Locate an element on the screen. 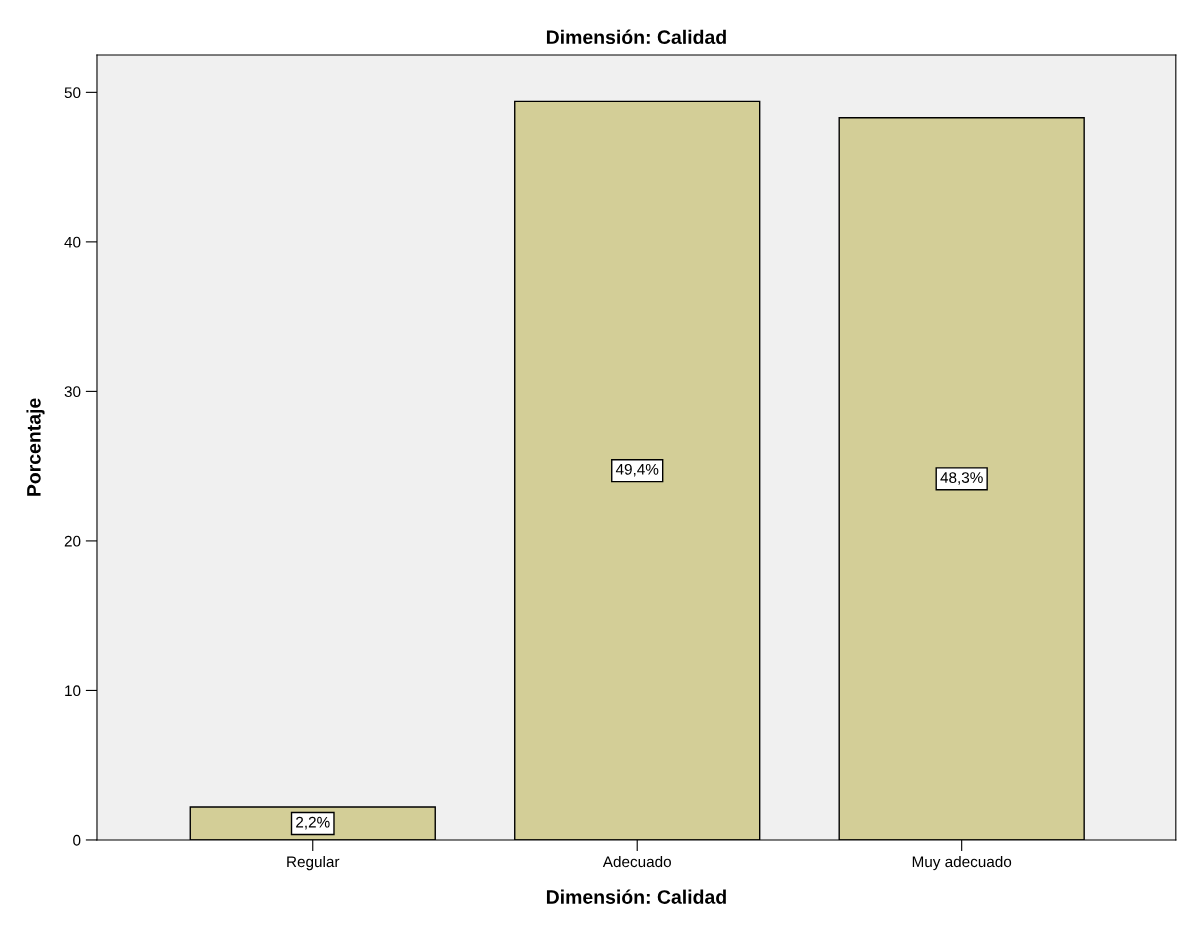  y-tick-label: 0 is located at coordinates (77, 840).